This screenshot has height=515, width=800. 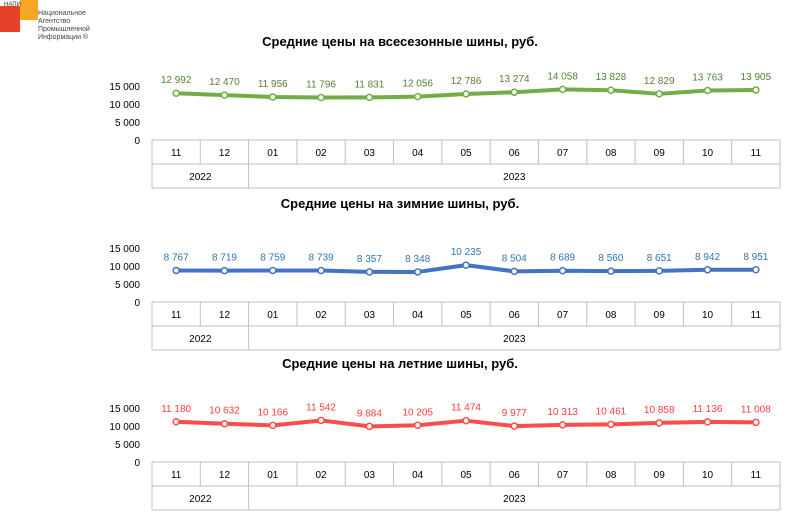 What do you see at coordinates (611, 411) in the screenshot?
I see `data-label: 10 461` at bounding box center [611, 411].